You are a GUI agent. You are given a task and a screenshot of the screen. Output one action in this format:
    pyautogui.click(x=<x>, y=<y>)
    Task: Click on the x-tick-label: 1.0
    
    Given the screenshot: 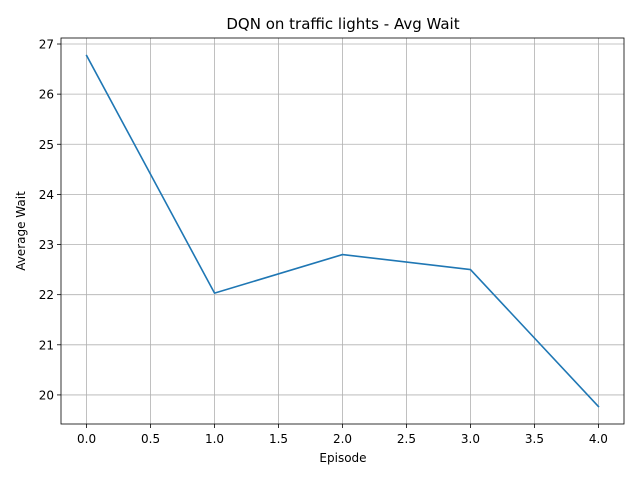 What is the action you would take?
    pyautogui.click(x=214, y=439)
    